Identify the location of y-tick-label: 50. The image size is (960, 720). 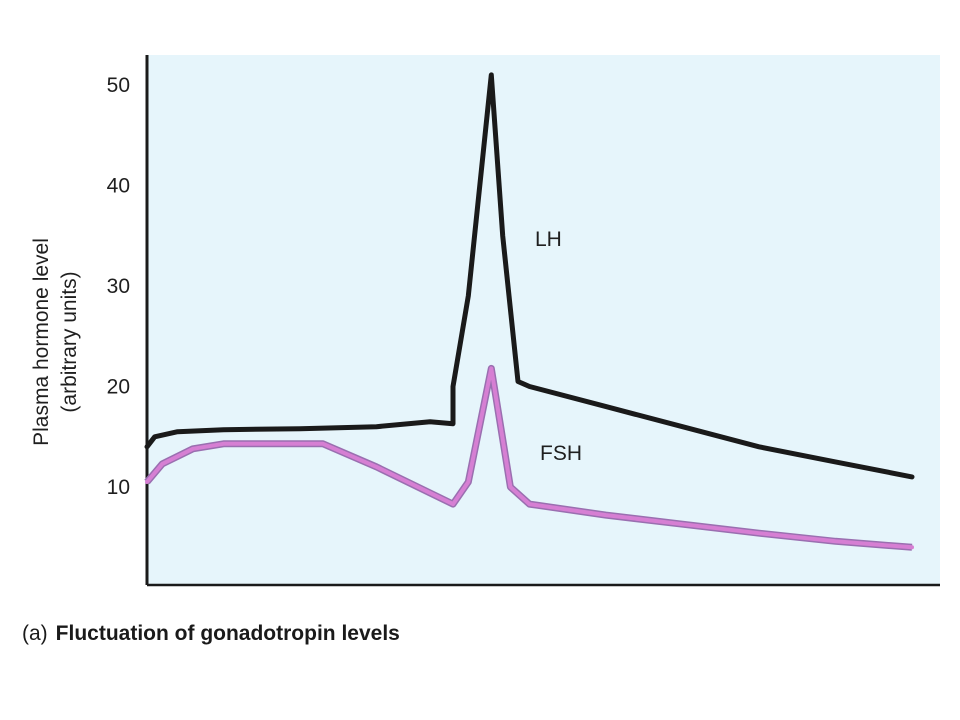
(118, 85).